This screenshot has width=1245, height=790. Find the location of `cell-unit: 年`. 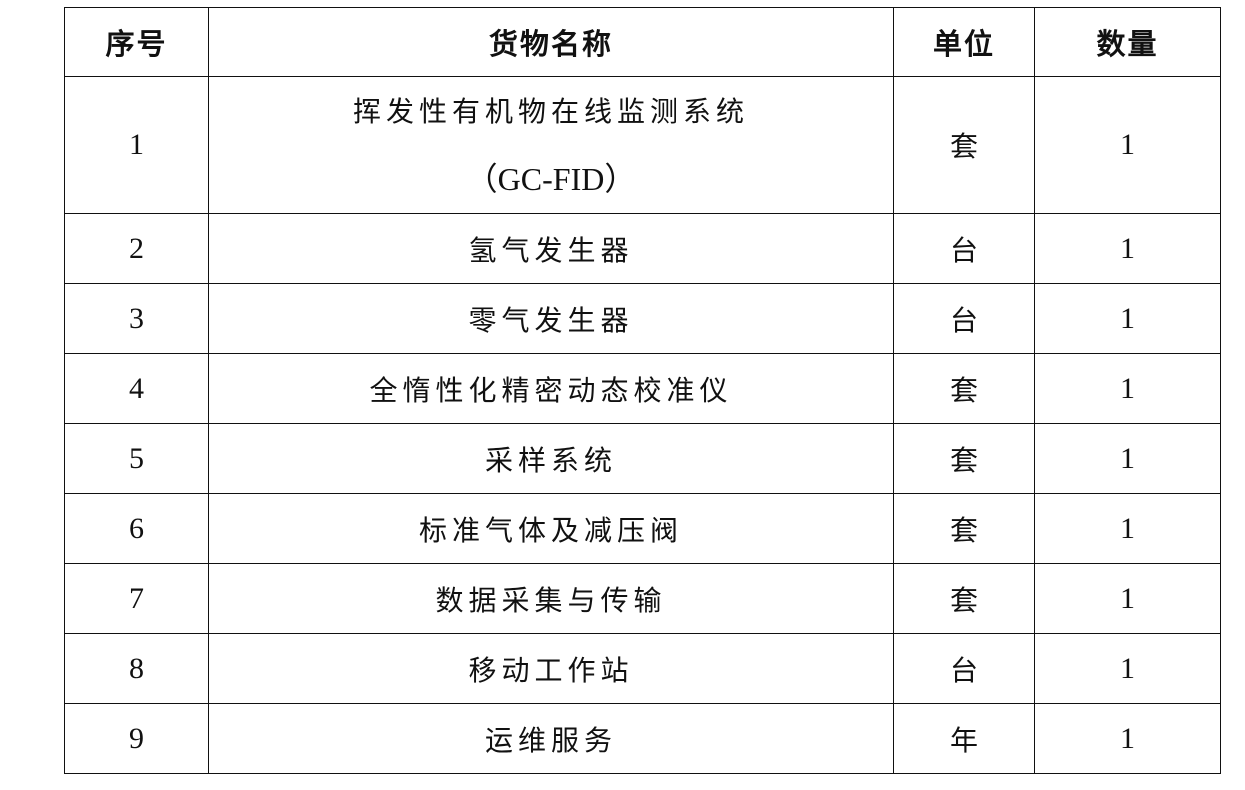

cell-unit: 年 is located at coordinates (964, 738).